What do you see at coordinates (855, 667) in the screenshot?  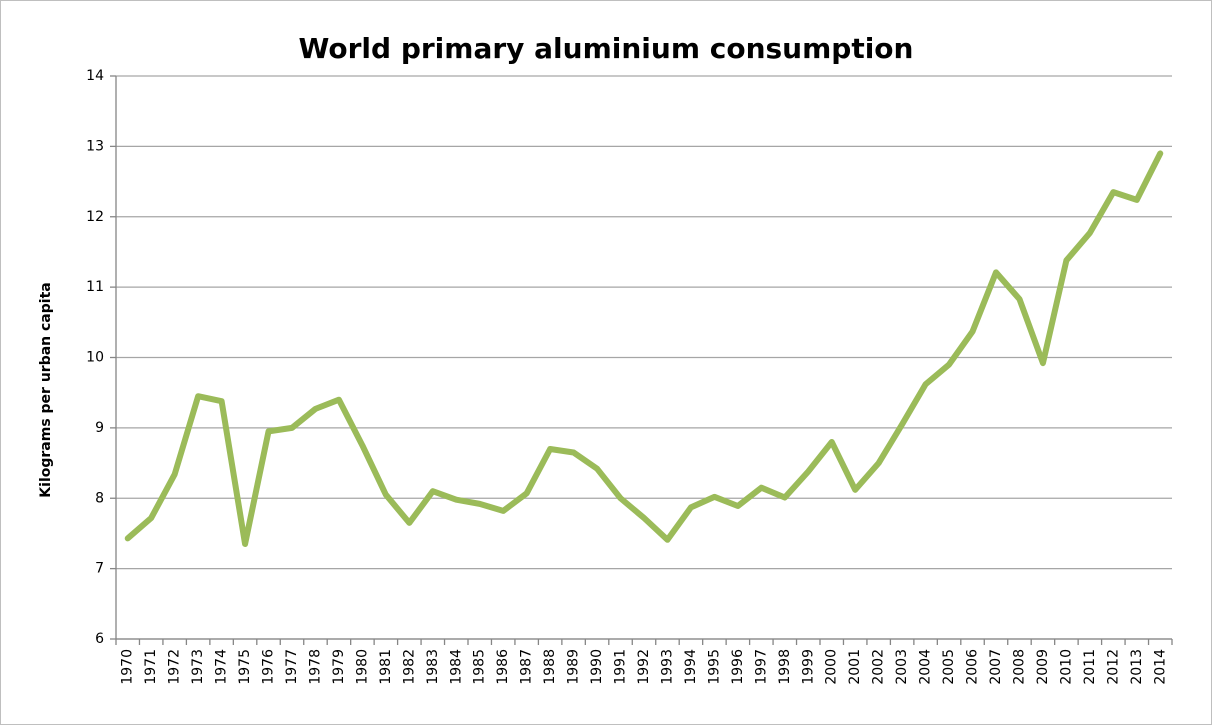 I see `x-tick-label: 2001` at bounding box center [855, 667].